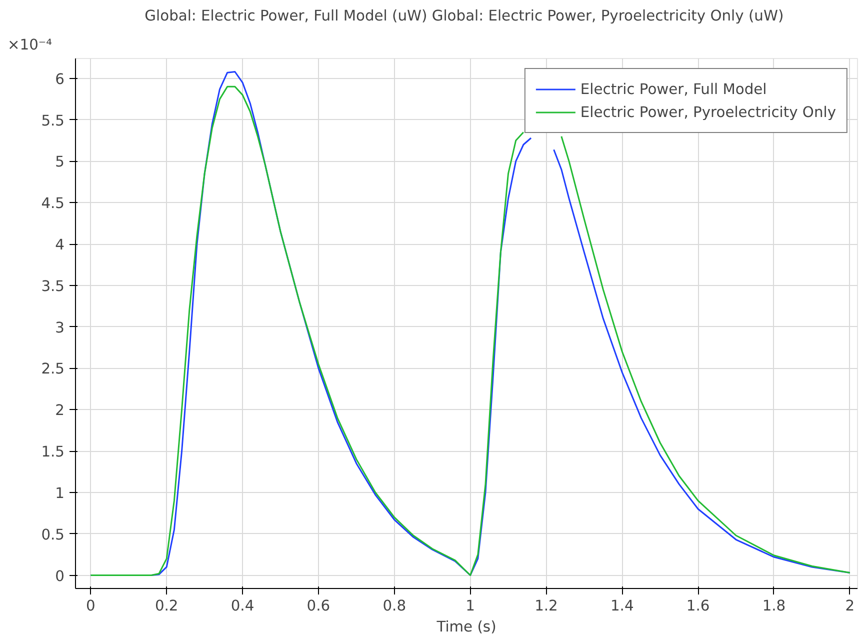 This screenshot has width=867, height=638. Describe the element at coordinates (546, 606) in the screenshot. I see `x-tick-label: 1.2` at that location.